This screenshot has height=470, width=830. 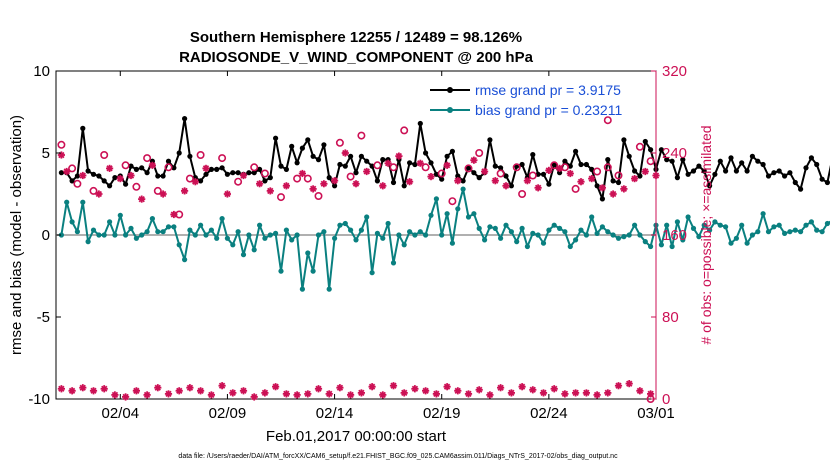 I want to click on y-right-tick-label: 0, so click(x=666, y=399).